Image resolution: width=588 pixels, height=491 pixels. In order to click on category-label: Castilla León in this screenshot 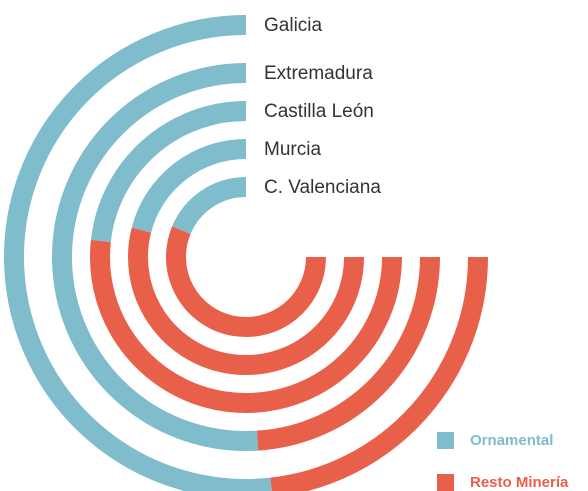, I will do `click(319, 111)`.